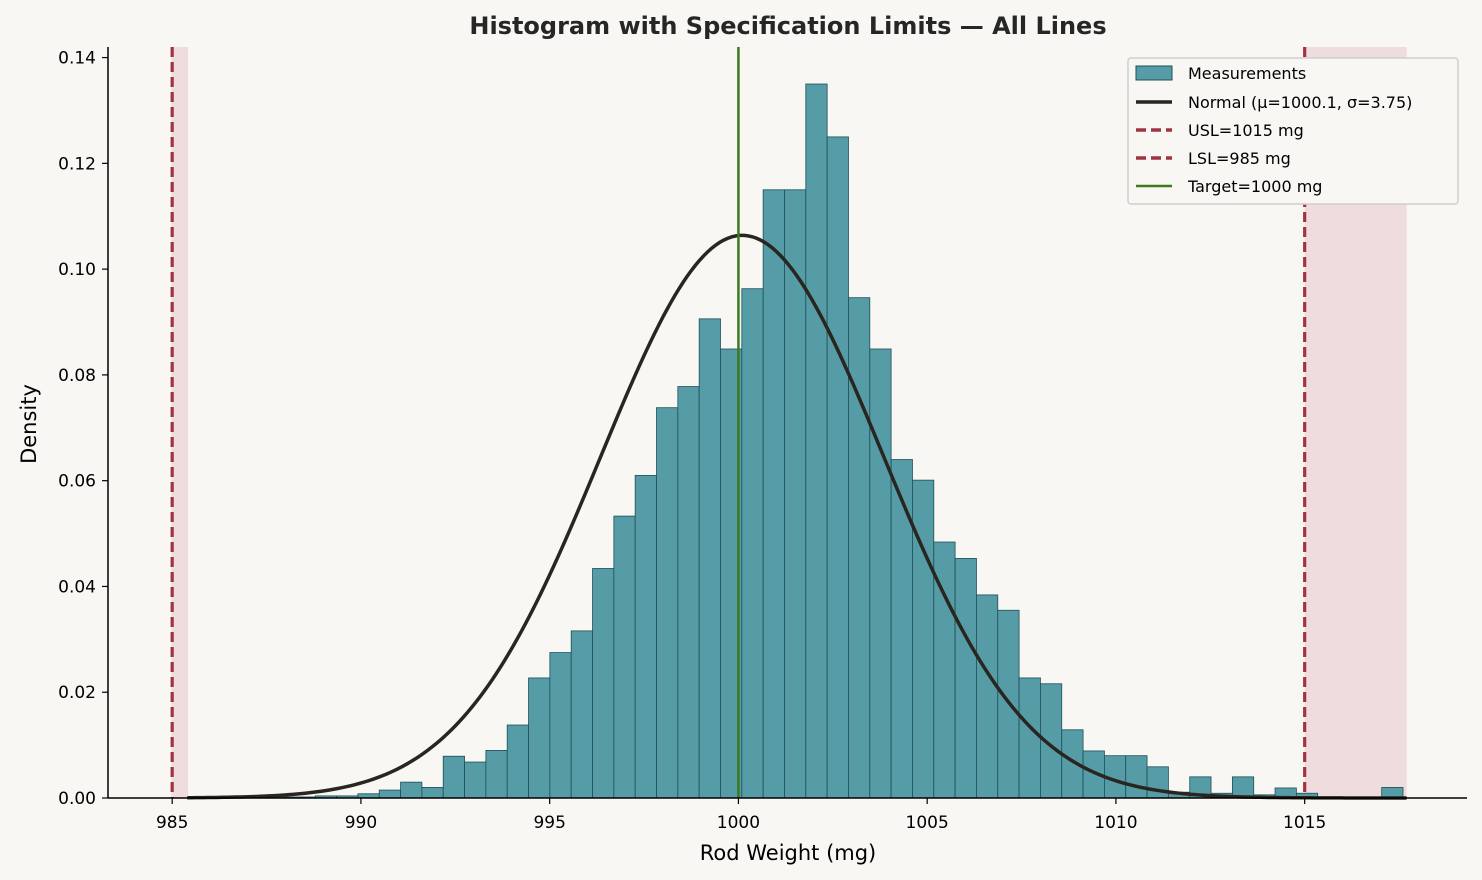 This screenshot has width=1482, height=880. Describe the element at coordinates (788, 853) in the screenshot. I see `x-axis-label: Rod Weight (mg)` at that location.